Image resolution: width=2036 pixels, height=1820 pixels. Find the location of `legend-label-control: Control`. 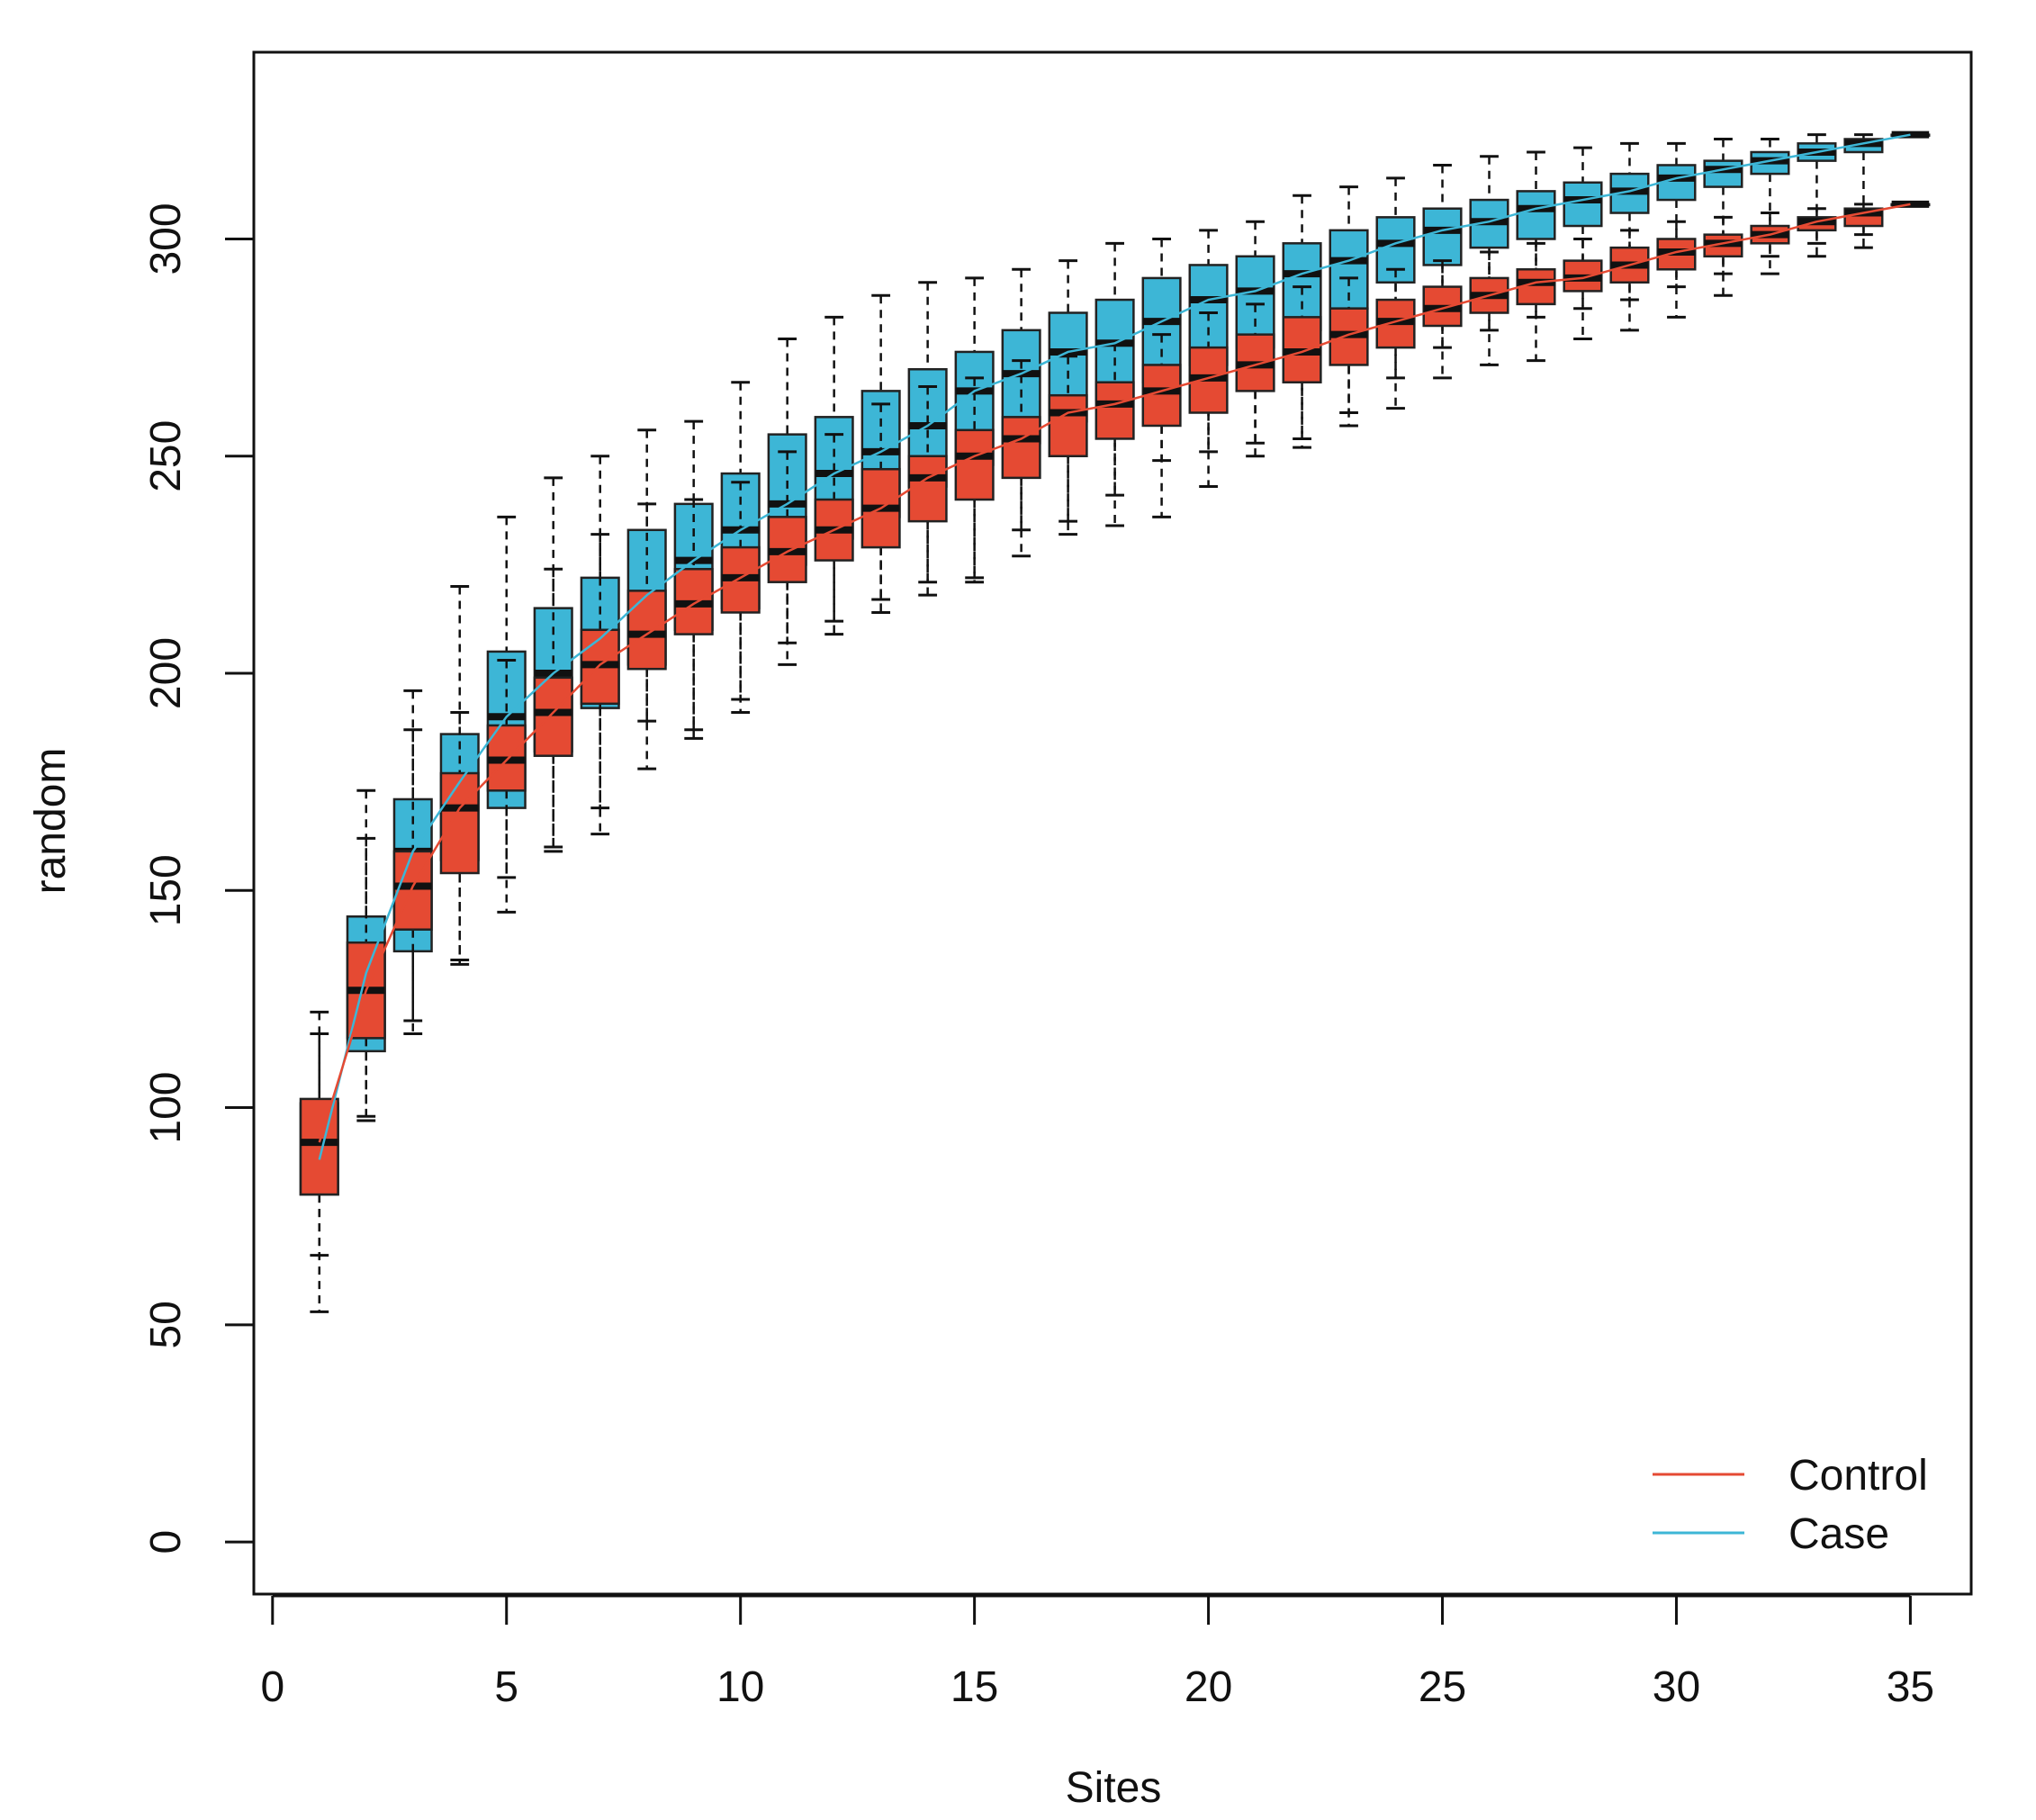

legend-label-control: Control is located at coordinates (1858, 1476).